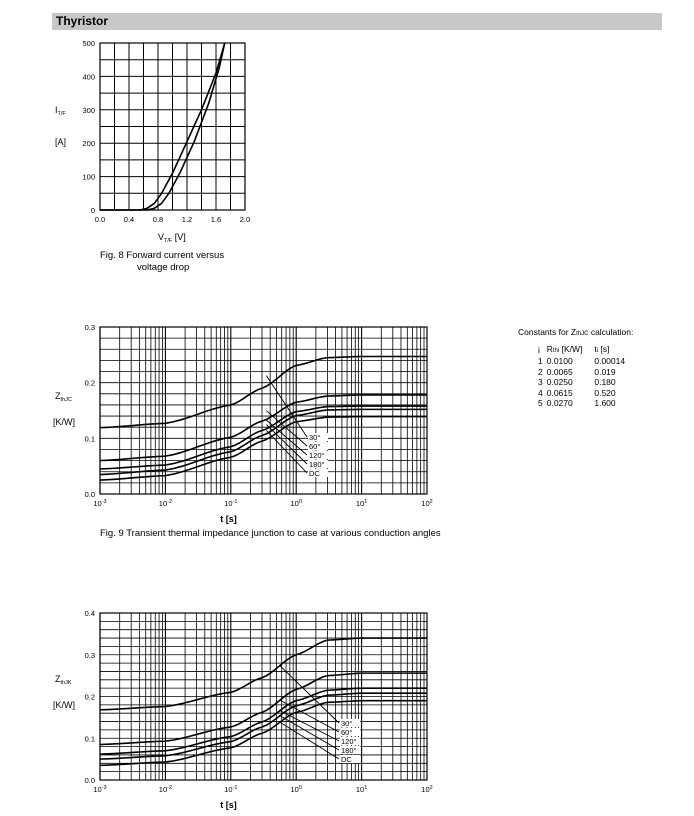  I want to click on fig8-series-line, so click(163, 126).